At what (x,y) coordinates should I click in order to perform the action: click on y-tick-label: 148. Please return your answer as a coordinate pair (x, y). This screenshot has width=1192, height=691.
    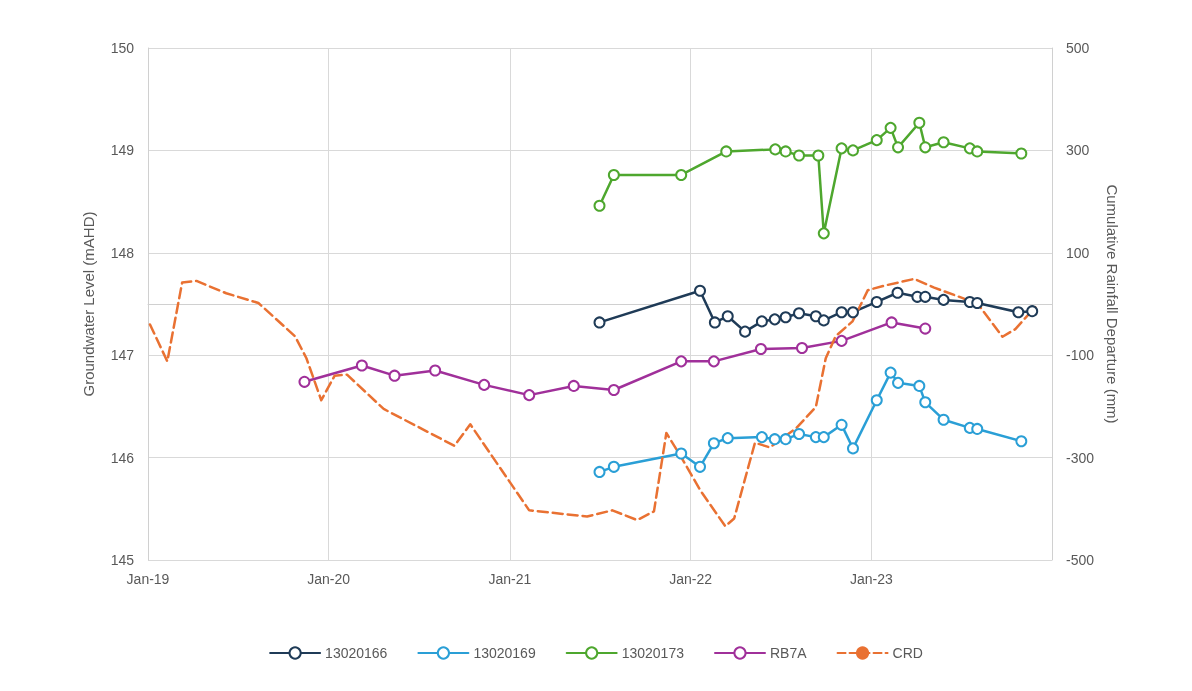
    Looking at the image, I should click on (122, 252).